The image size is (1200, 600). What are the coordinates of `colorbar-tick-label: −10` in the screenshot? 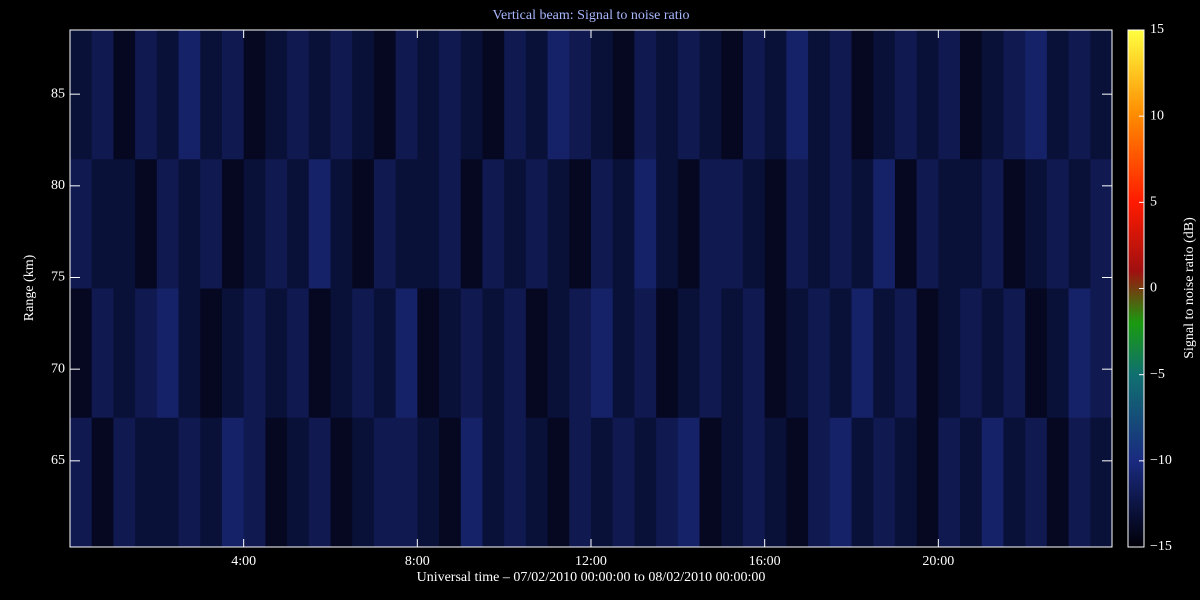 It's located at (1161, 460).